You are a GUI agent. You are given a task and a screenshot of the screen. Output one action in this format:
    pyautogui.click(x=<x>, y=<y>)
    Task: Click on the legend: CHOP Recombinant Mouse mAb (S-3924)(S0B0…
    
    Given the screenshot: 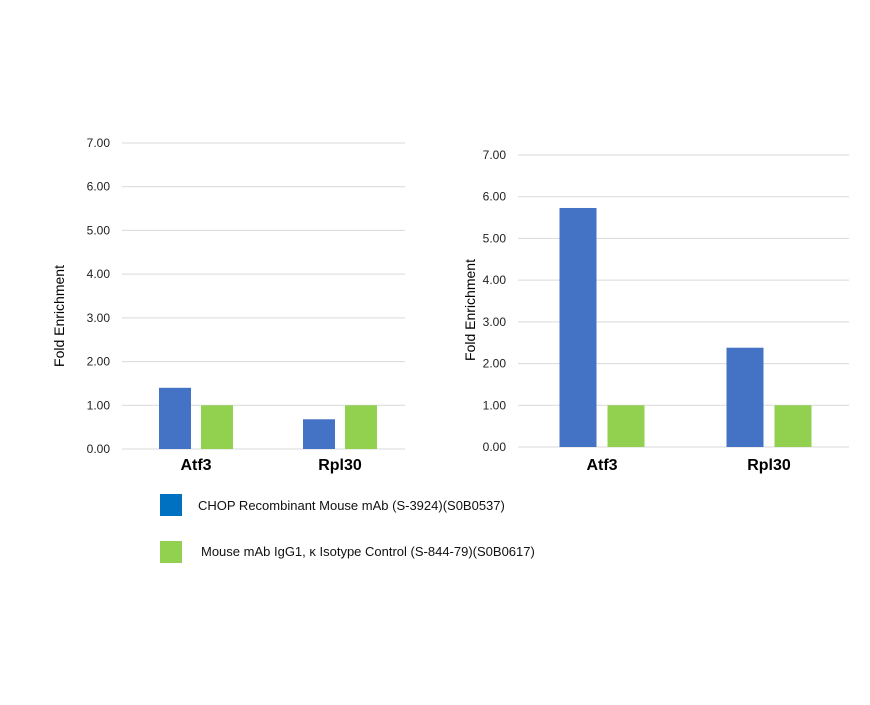 What is the action you would take?
    pyautogui.click(x=347, y=528)
    